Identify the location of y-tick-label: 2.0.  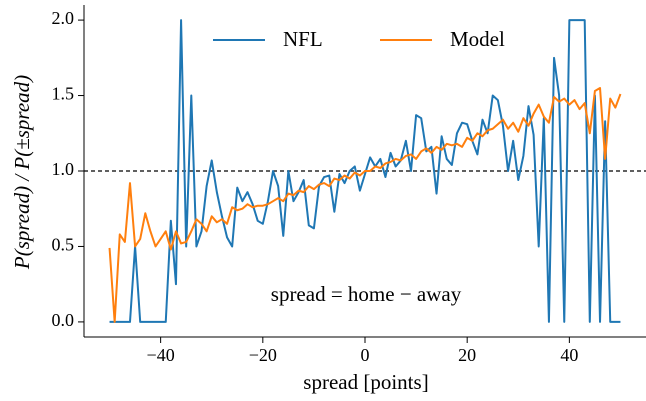
(63, 18).